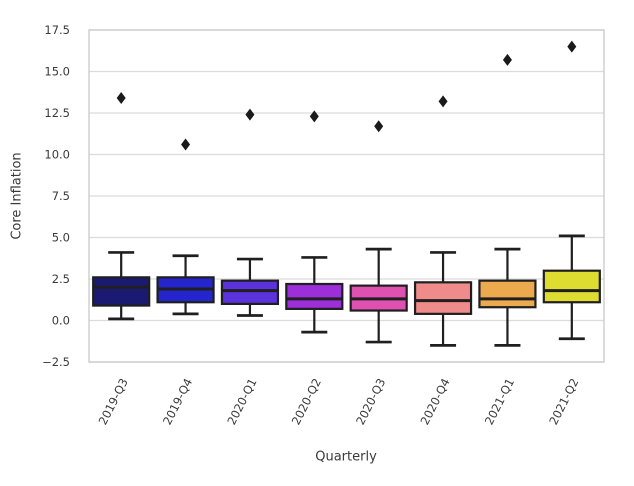 The width and height of the screenshot is (634, 486). Describe the element at coordinates (314, 222) in the screenshot. I see `box-group-2020-Q2` at that location.